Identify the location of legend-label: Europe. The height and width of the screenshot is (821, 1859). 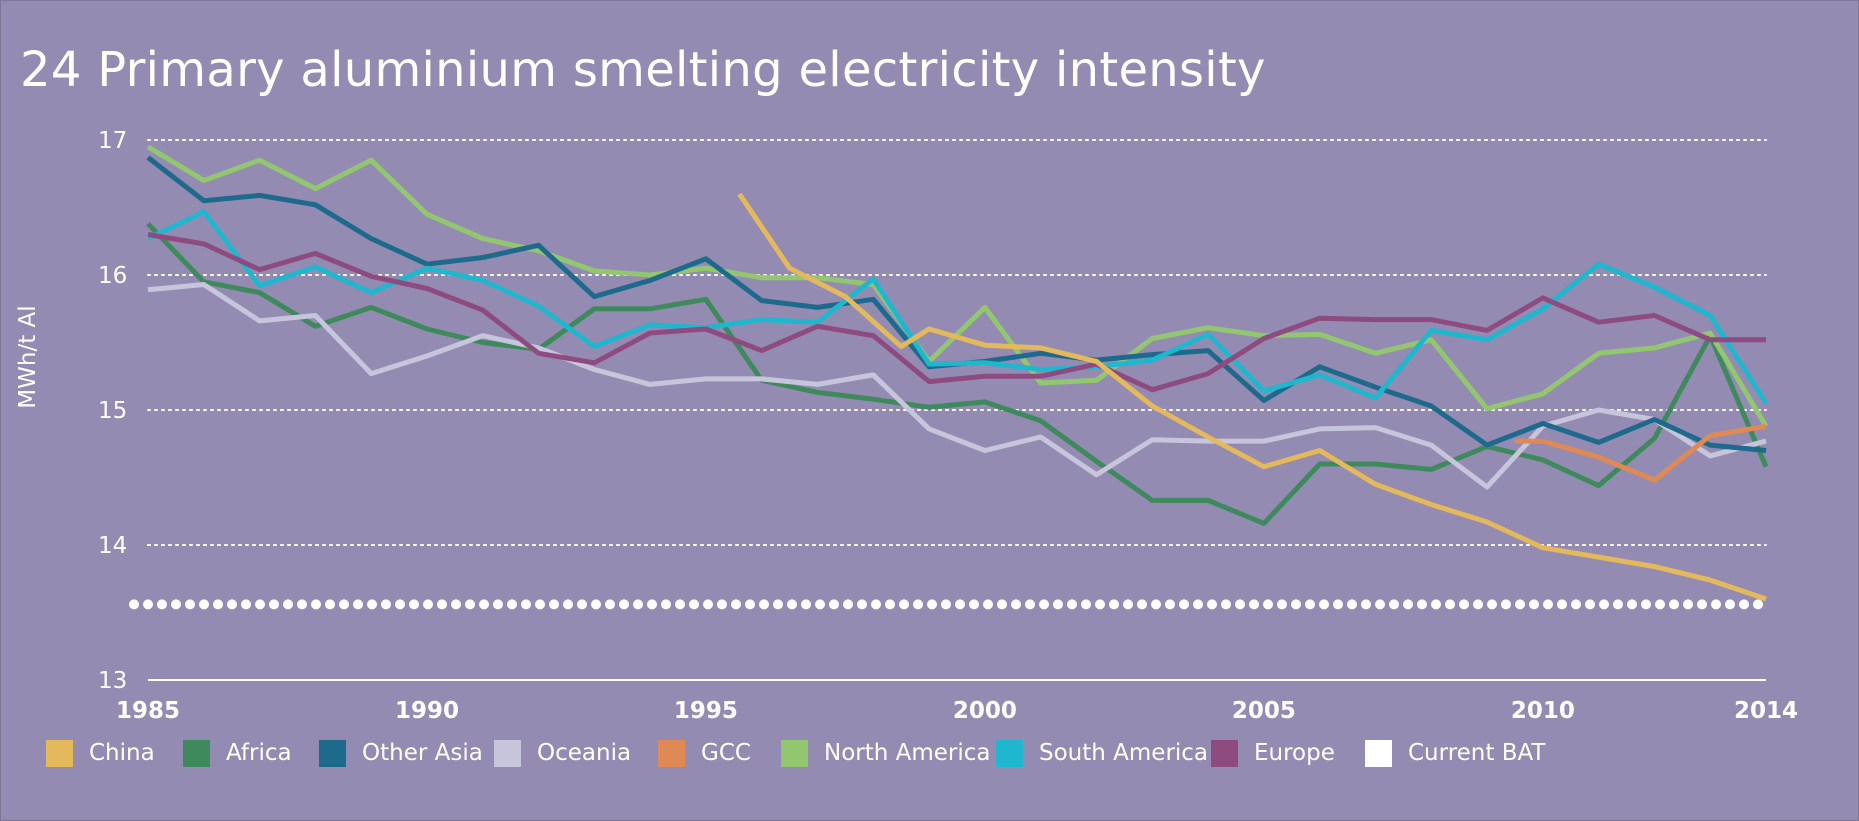
(1294, 753).